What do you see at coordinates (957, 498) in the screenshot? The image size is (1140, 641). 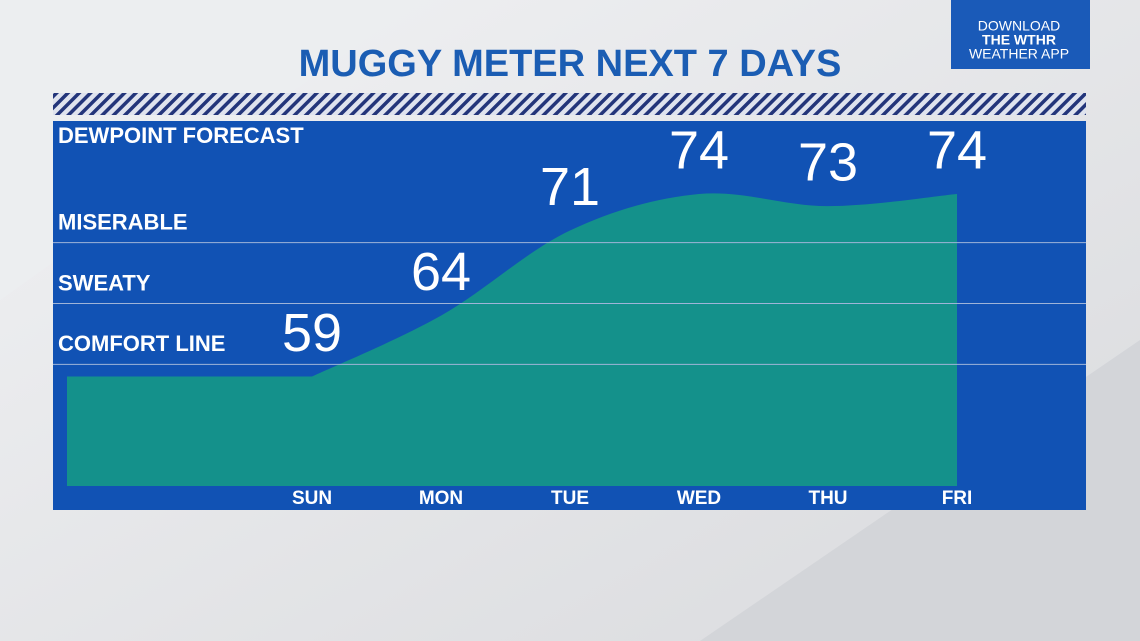 I see `x-tick-label: FRI` at bounding box center [957, 498].